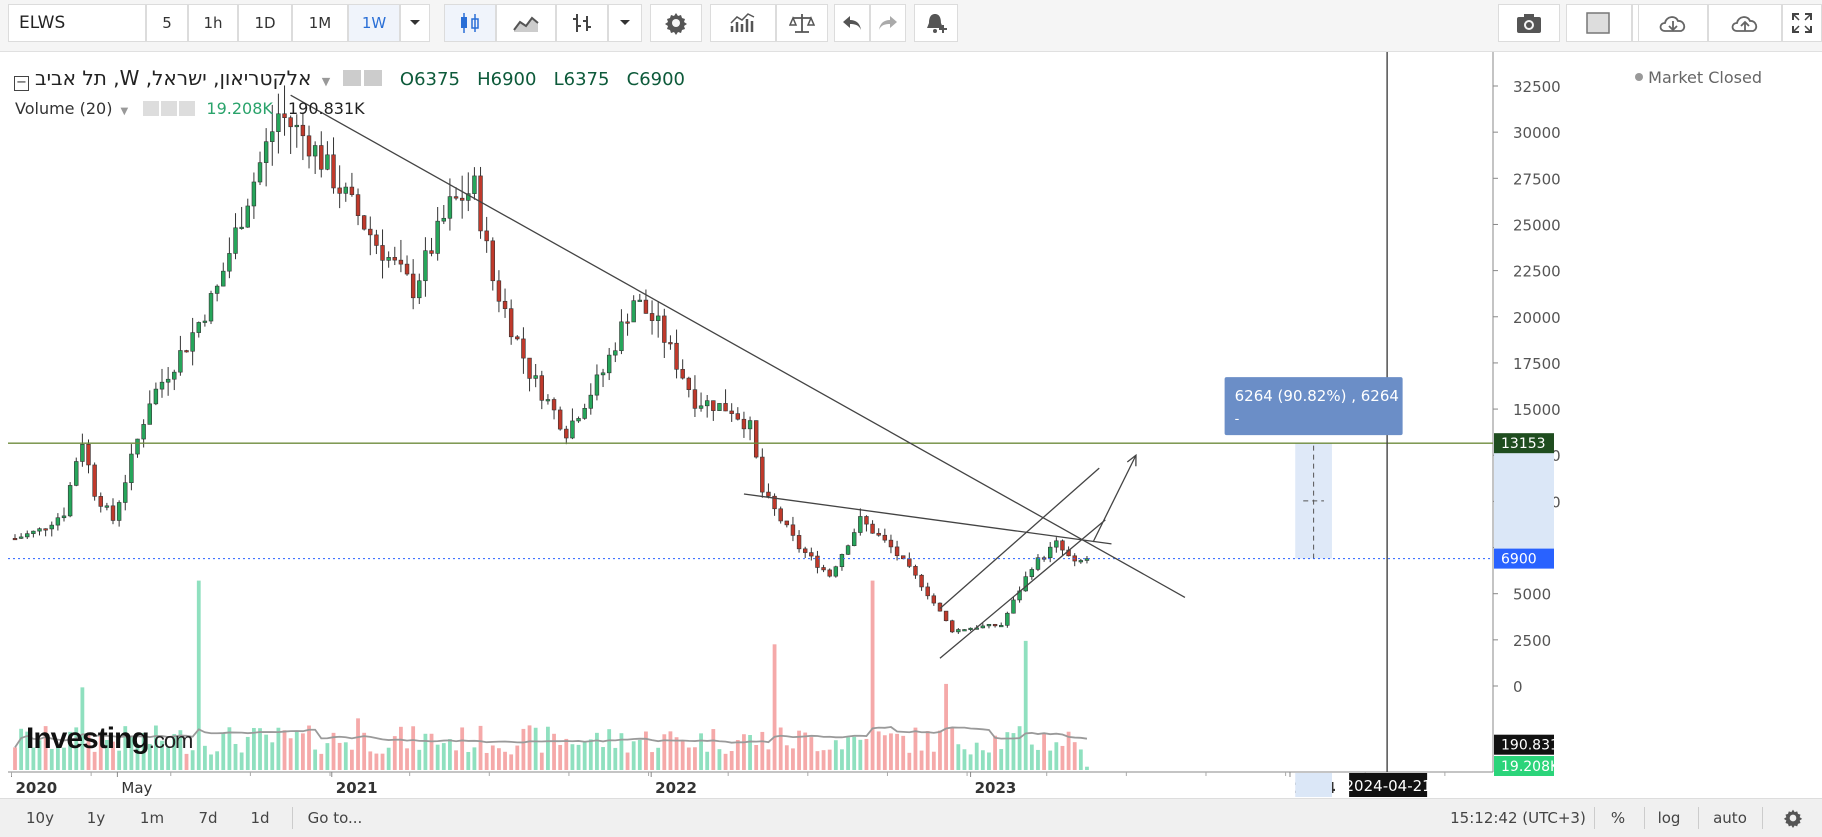 This screenshot has width=1822, height=837. I want to click on save-chart-button, so click(1745, 23).